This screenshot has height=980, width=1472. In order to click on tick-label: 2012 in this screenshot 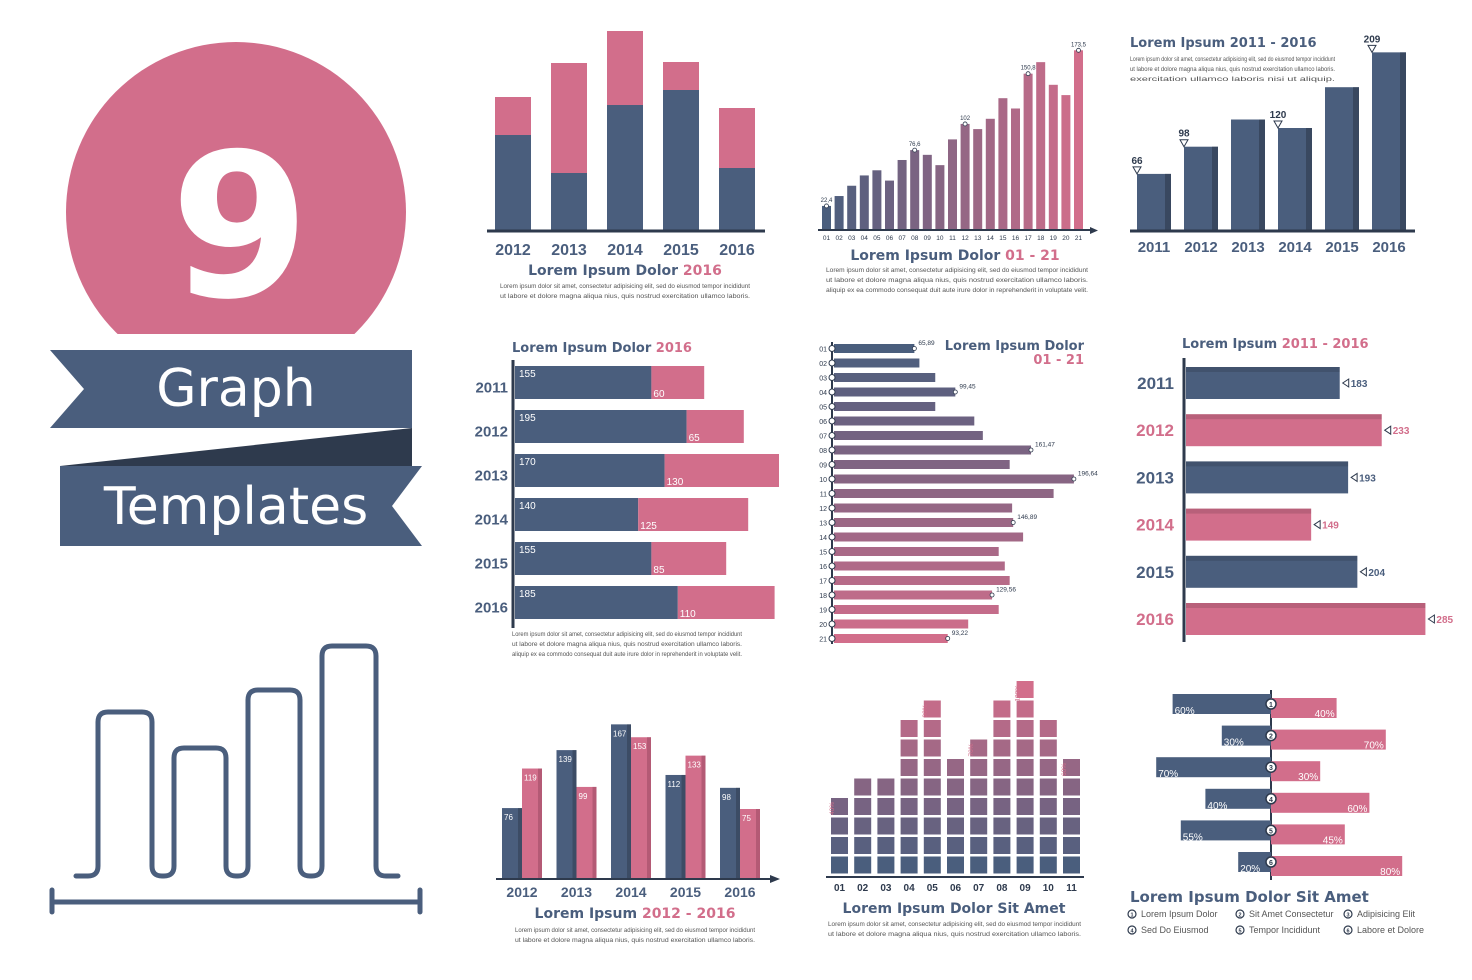, I will do `click(1200, 247)`.